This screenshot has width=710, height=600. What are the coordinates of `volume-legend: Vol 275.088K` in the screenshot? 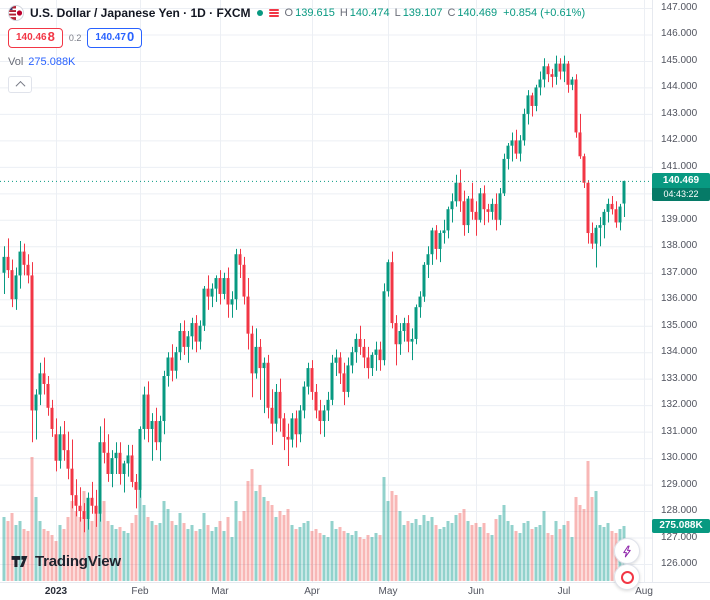 It's located at (296, 62).